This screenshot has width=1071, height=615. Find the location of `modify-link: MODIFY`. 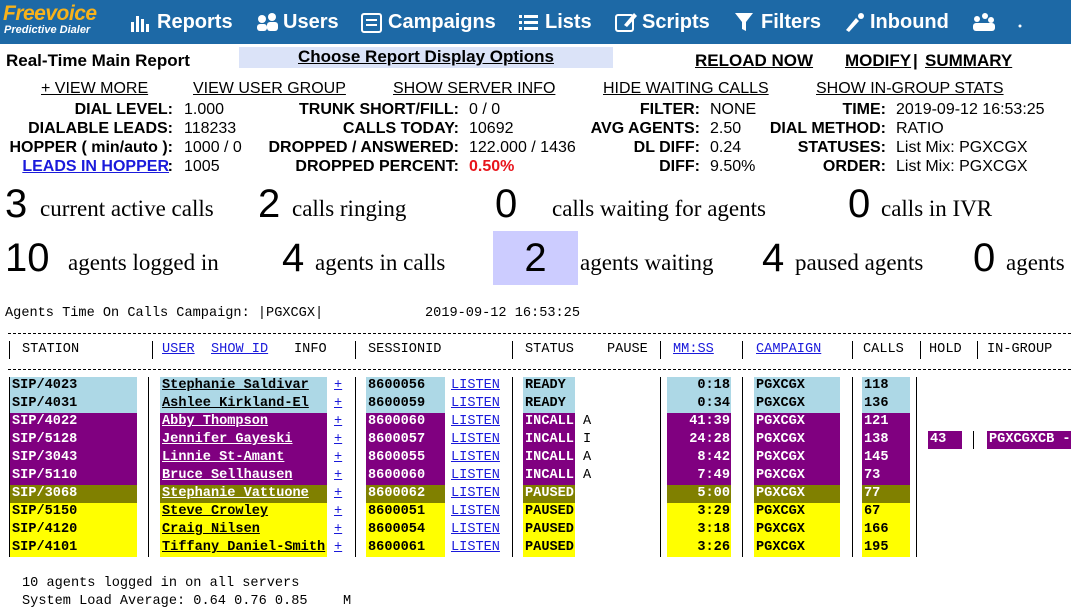

modify-link: MODIFY is located at coordinates (878, 60).